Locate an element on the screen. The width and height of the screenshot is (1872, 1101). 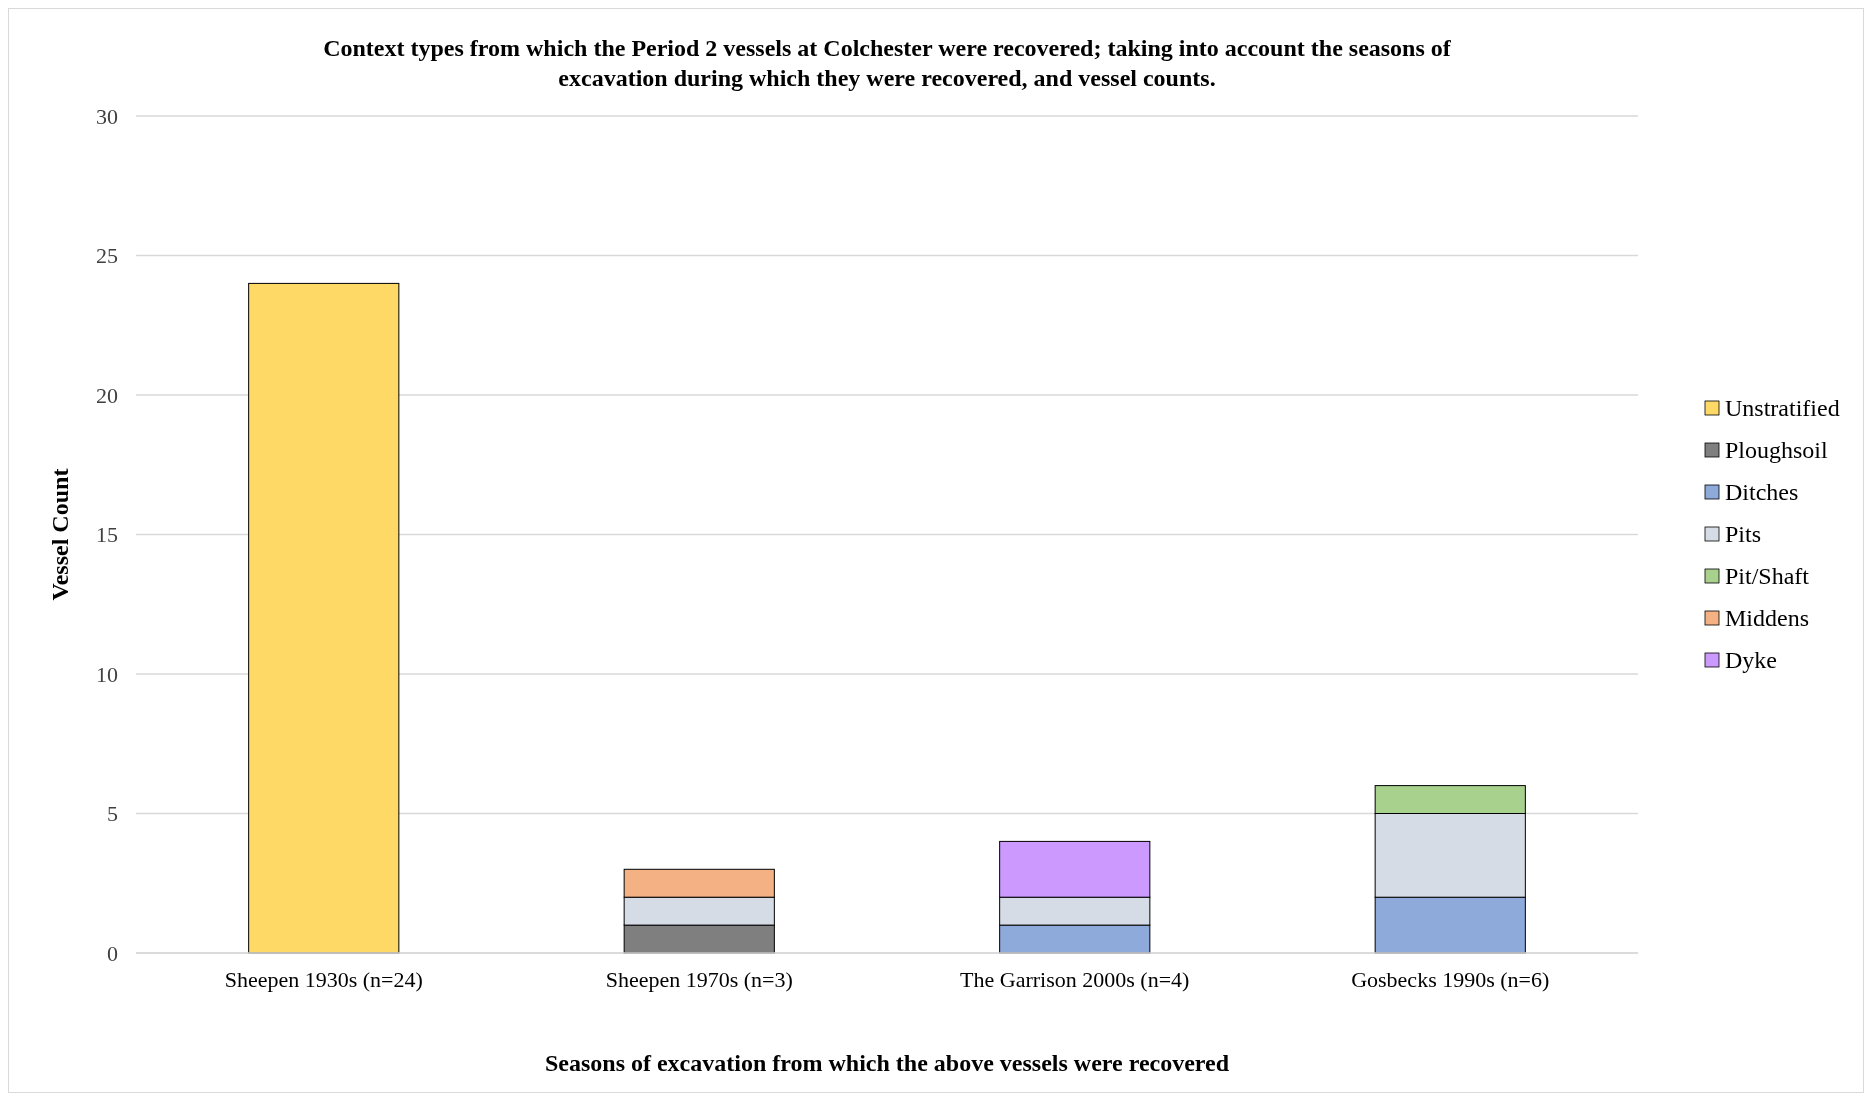
x-axis-title: Seasons of excavation from which the above vessels were recovered is located at coordinates (887, 1063).